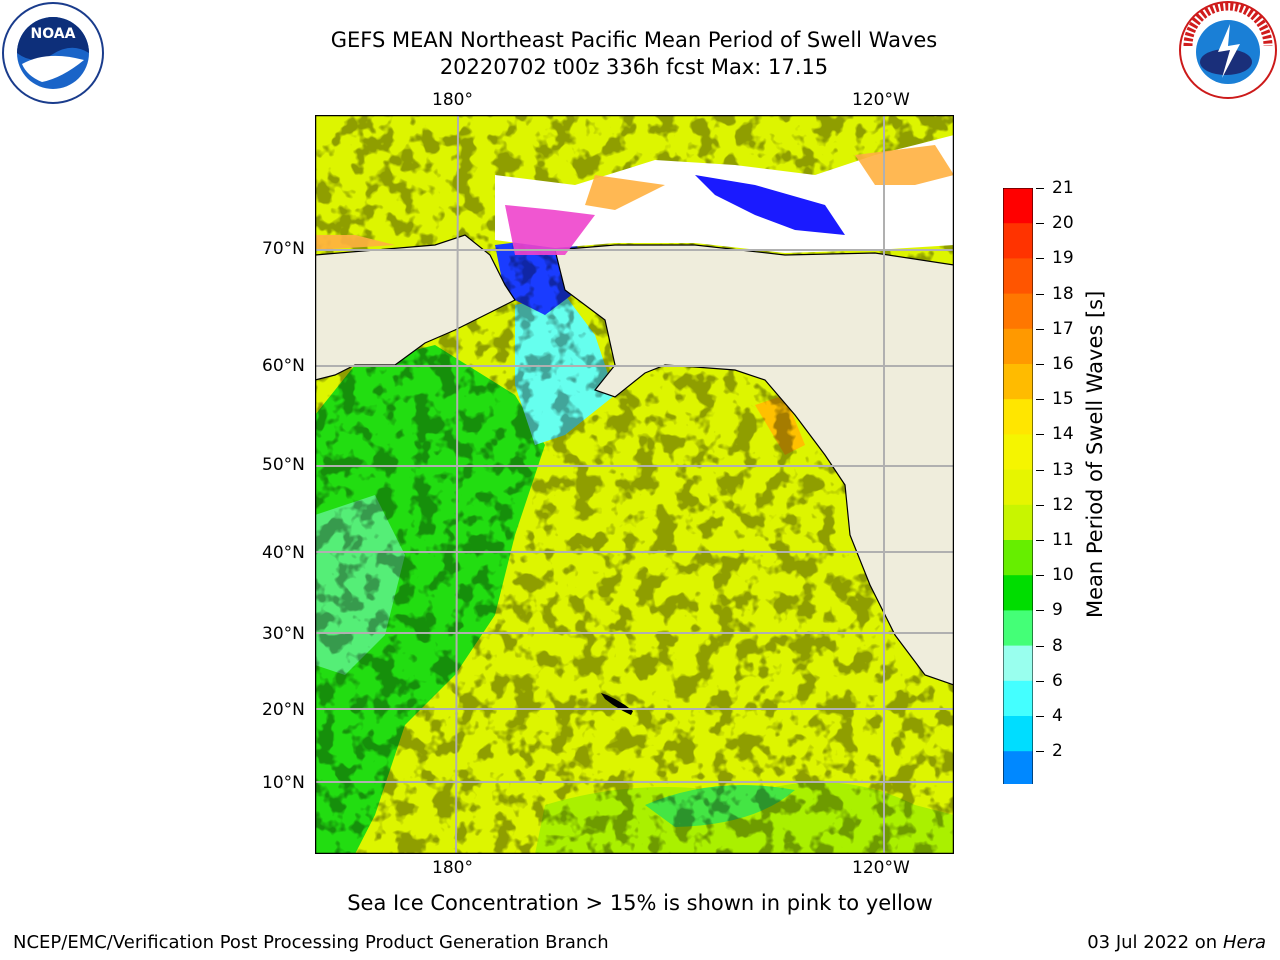 Image resolution: width=1280 pixels, height=960 pixels. I want to click on lat-label-20n: 20°N, so click(283, 710).